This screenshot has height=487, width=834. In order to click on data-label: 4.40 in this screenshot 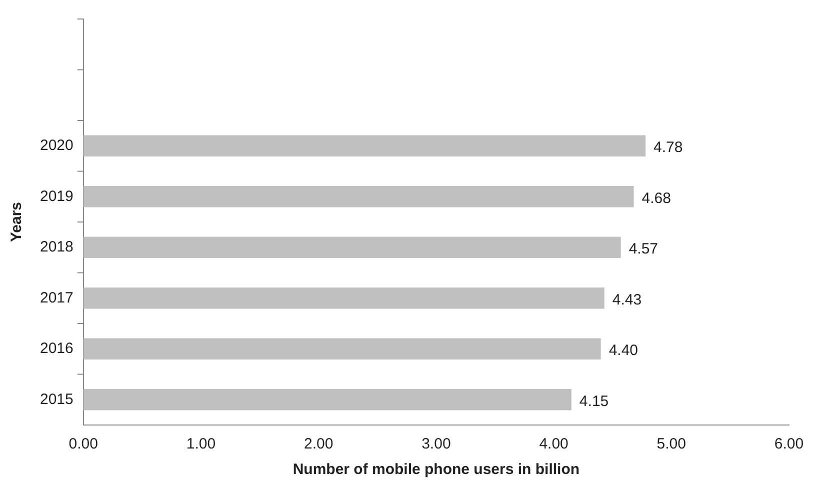, I will do `click(623, 351)`.